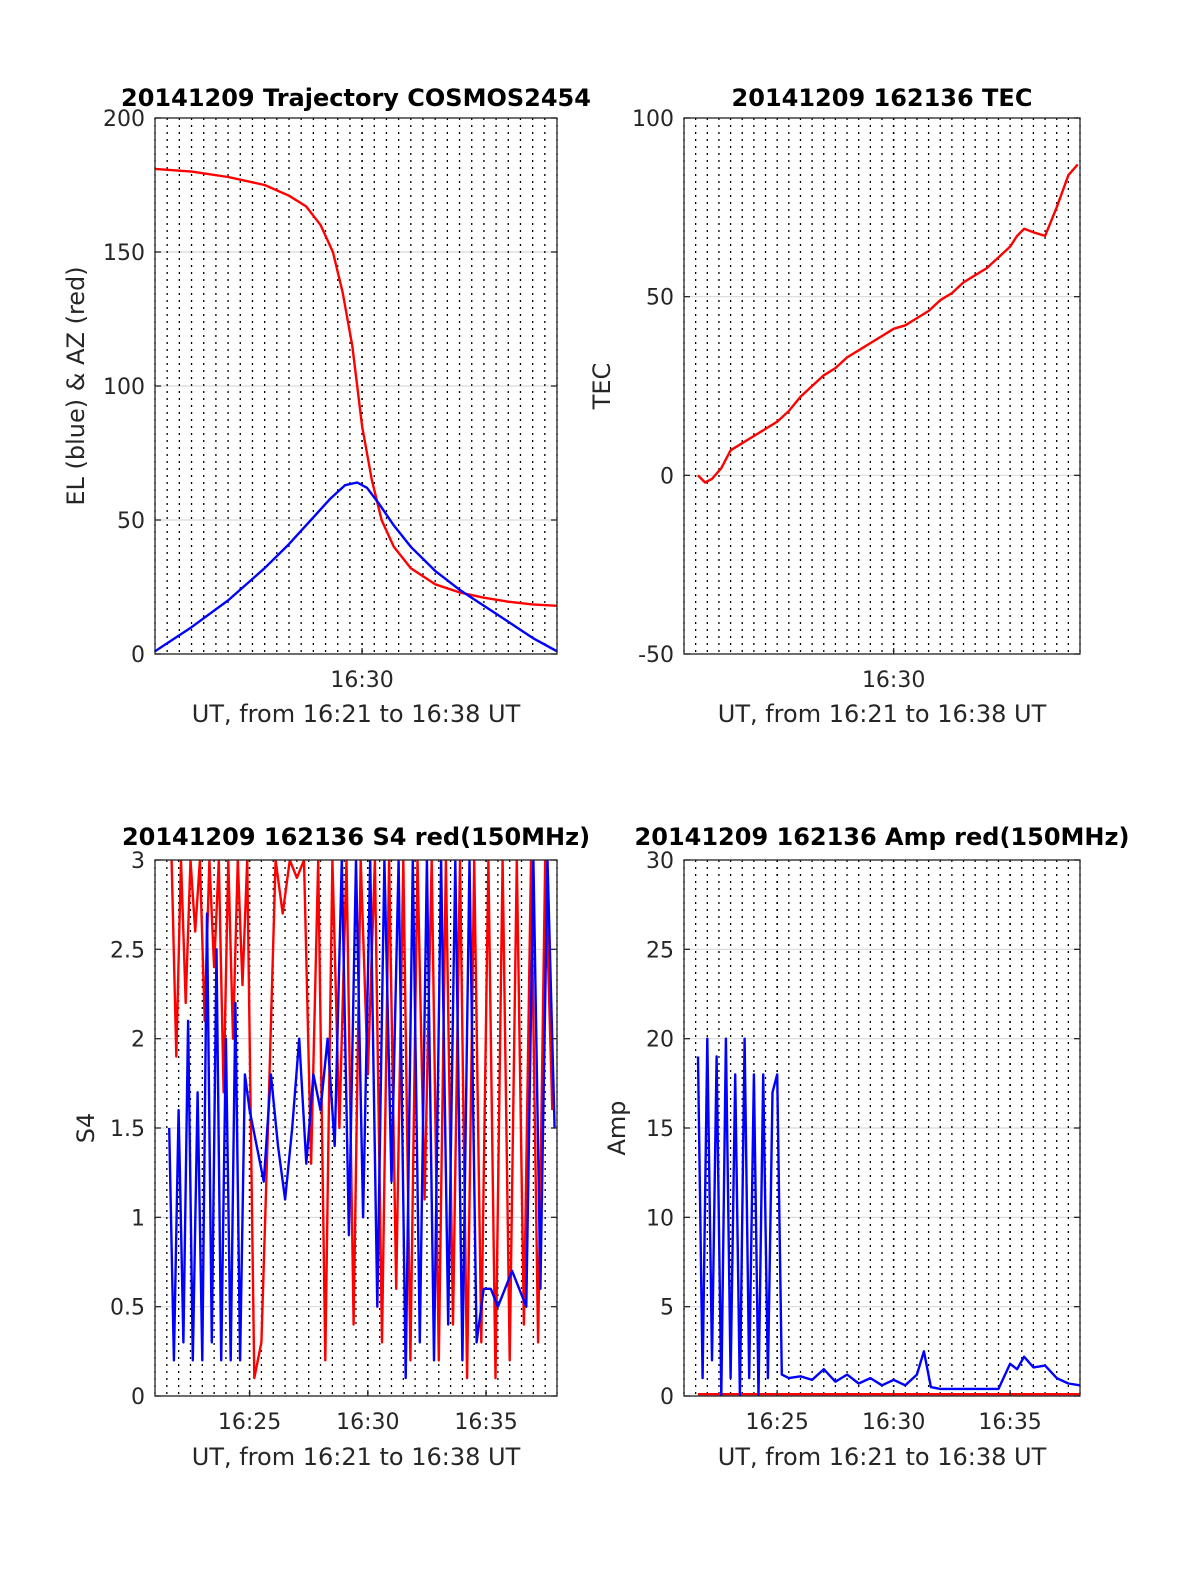  What do you see at coordinates (893, 1422) in the screenshot?
I see `amp-xtick-label: 16:30` at bounding box center [893, 1422].